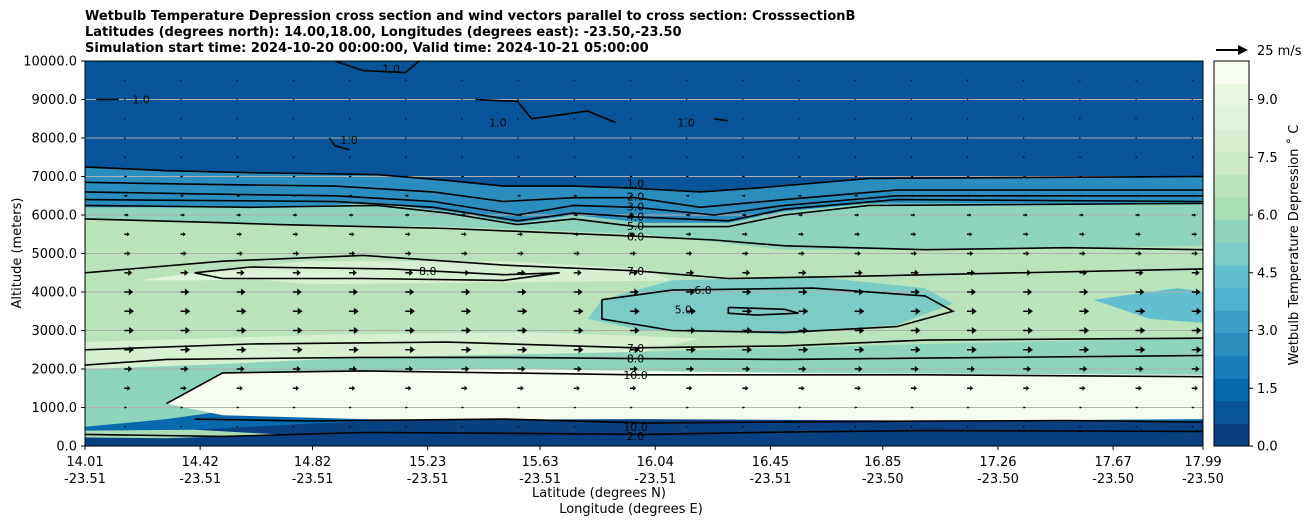 The width and height of the screenshot is (1312, 526). Describe the element at coordinates (141, 100) in the screenshot. I see `contour-label-15: 1.0` at that location.